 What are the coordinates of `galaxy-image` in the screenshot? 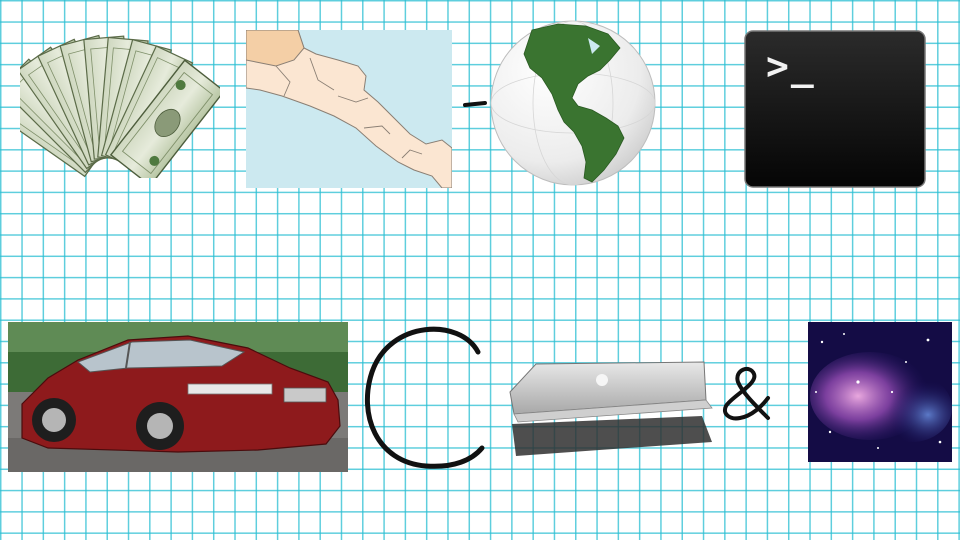 It's located at (880, 392).